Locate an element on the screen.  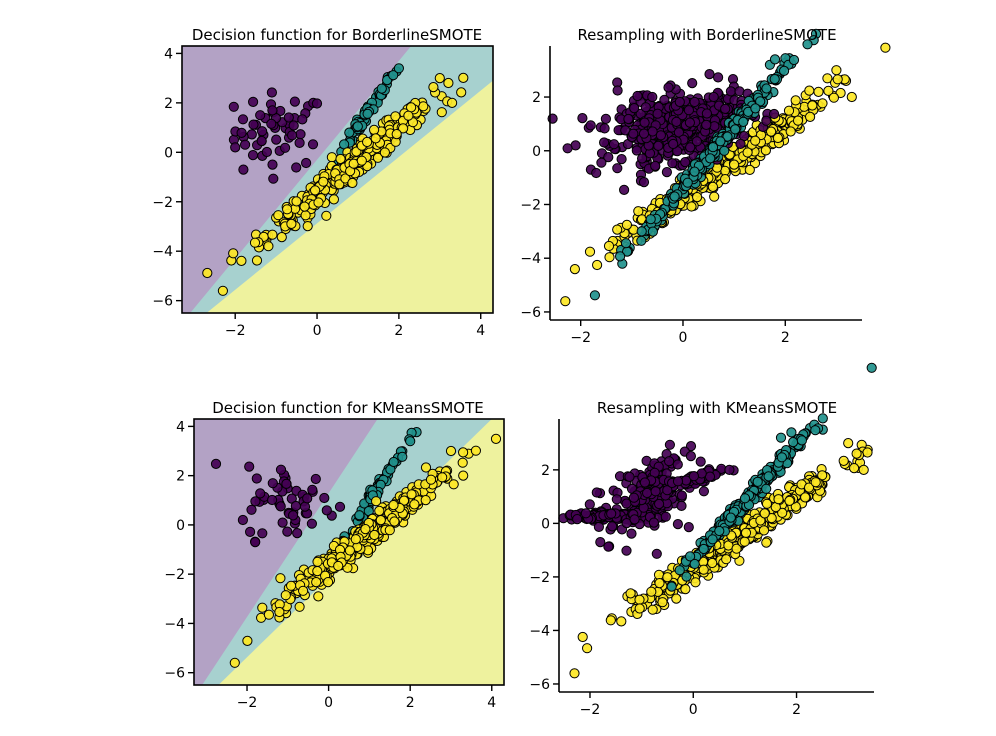
scatter-points is located at coordinates (719, 167).